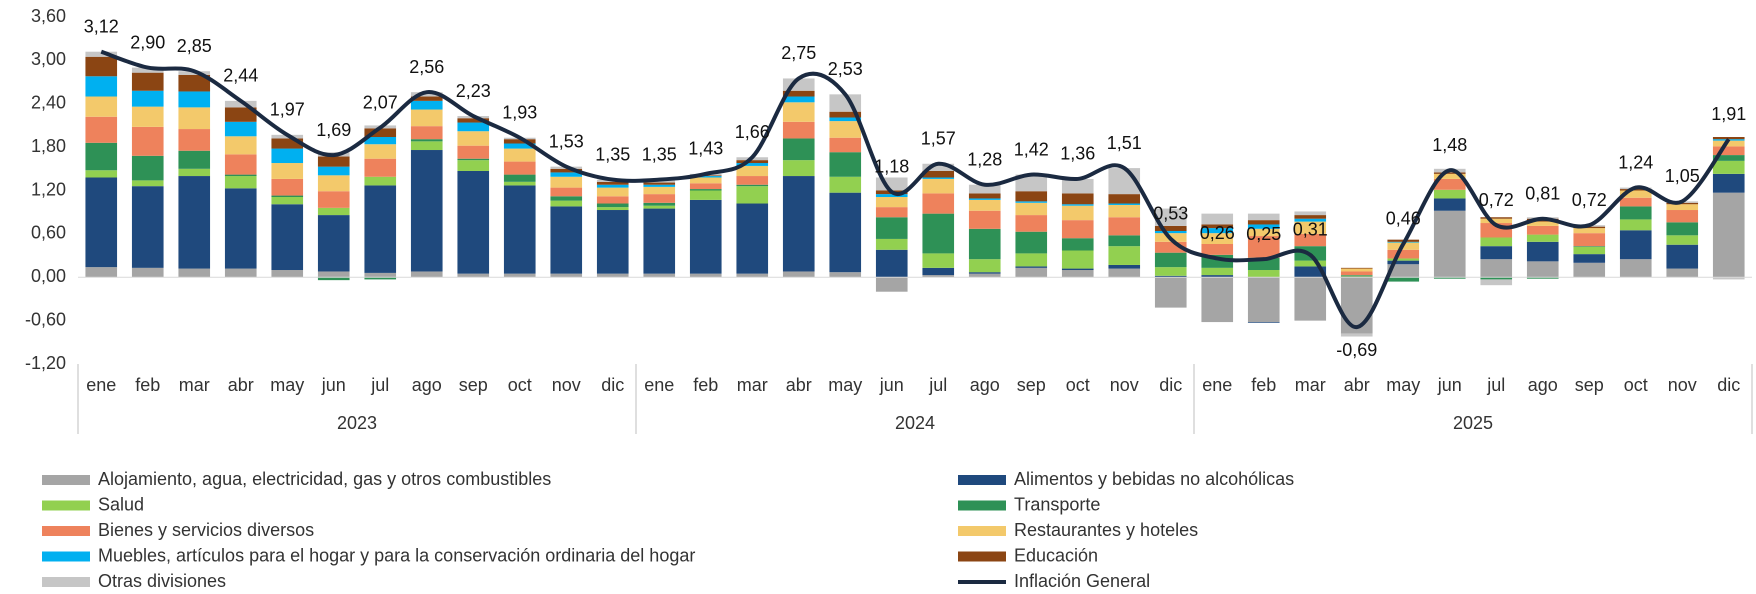 The height and width of the screenshot is (594, 1756). What do you see at coordinates (206, 530) in the screenshot?
I see `legend-label: Bienes y servicios diversos` at bounding box center [206, 530].